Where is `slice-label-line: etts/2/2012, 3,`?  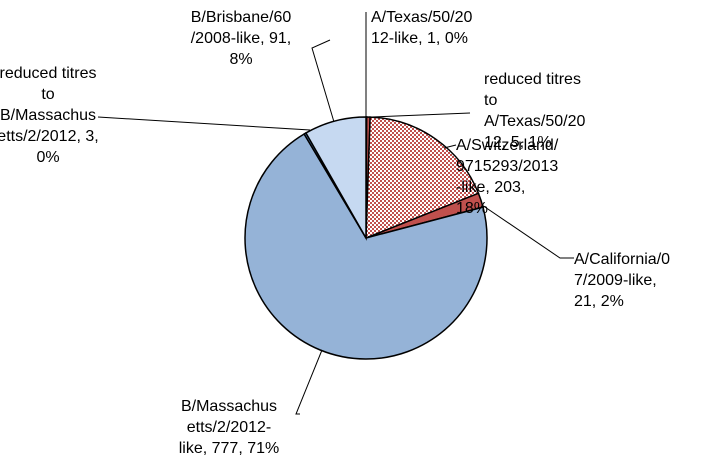
slice-label-line: etts/2/2012, 3, is located at coordinates (49, 136).